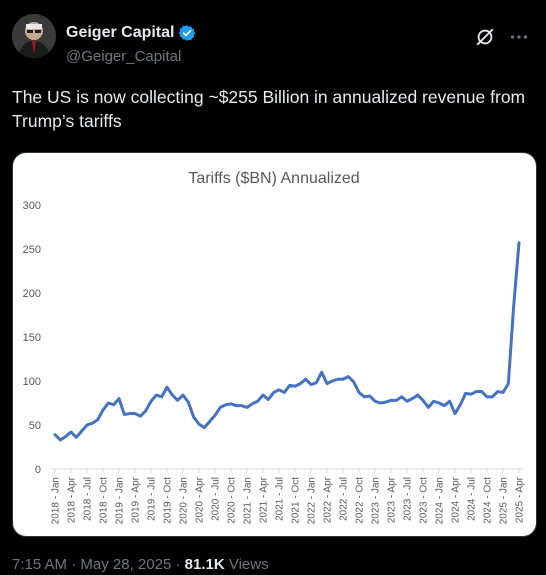  I want to click on tweet-meta: 7:15 AM · May 28, 2025 · 81.1K Views, so click(140, 564).